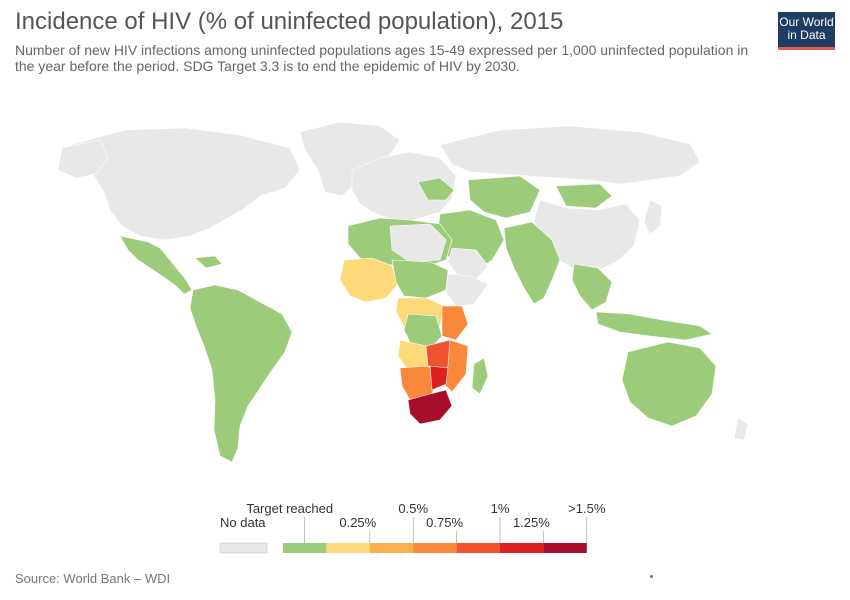 Image resolution: width=850 pixels, height=600 pixels. What do you see at coordinates (741, 429) in the screenshot?
I see `region-new-zealand` at bounding box center [741, 429].